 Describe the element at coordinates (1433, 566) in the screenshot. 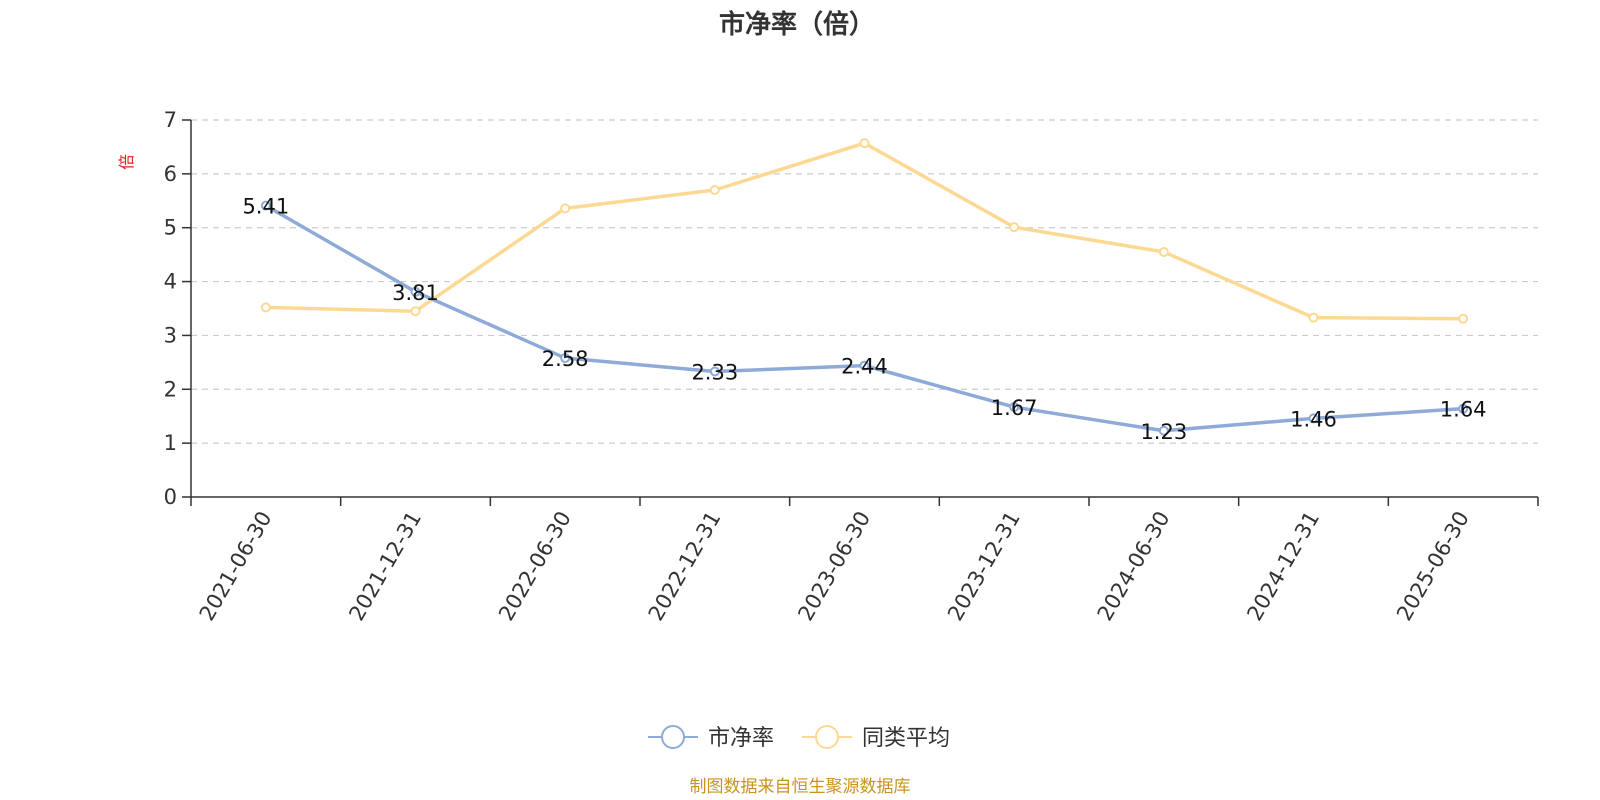

I see `x-tick-label-2025-06-30: 2025-06-30` at that location.